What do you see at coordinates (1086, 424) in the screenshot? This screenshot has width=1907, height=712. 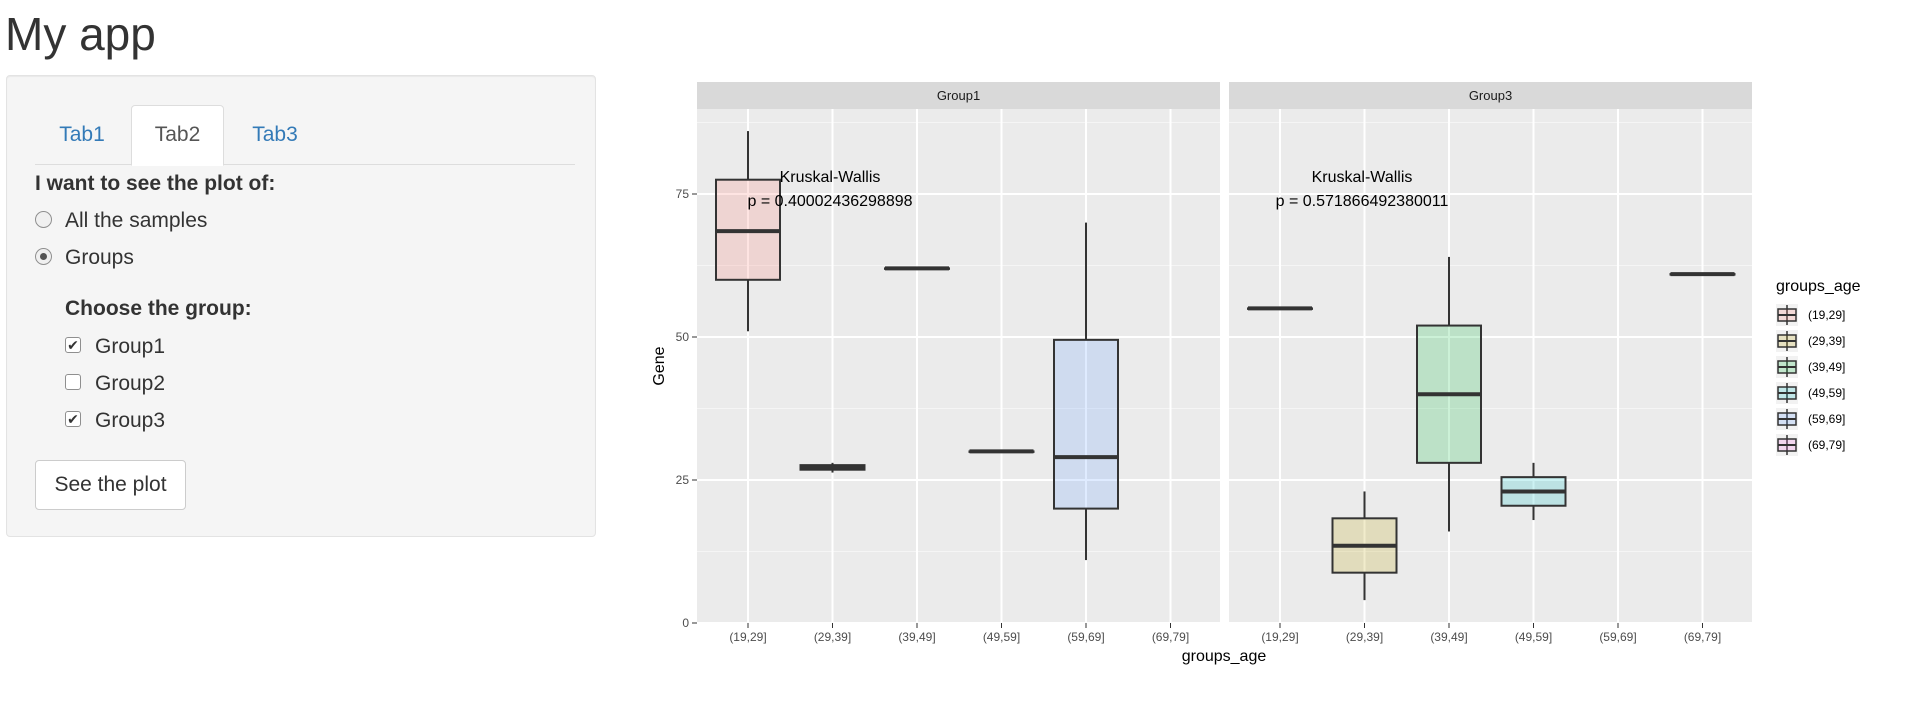 I see `box-(59,69]` at bounding box center [1086, 424].